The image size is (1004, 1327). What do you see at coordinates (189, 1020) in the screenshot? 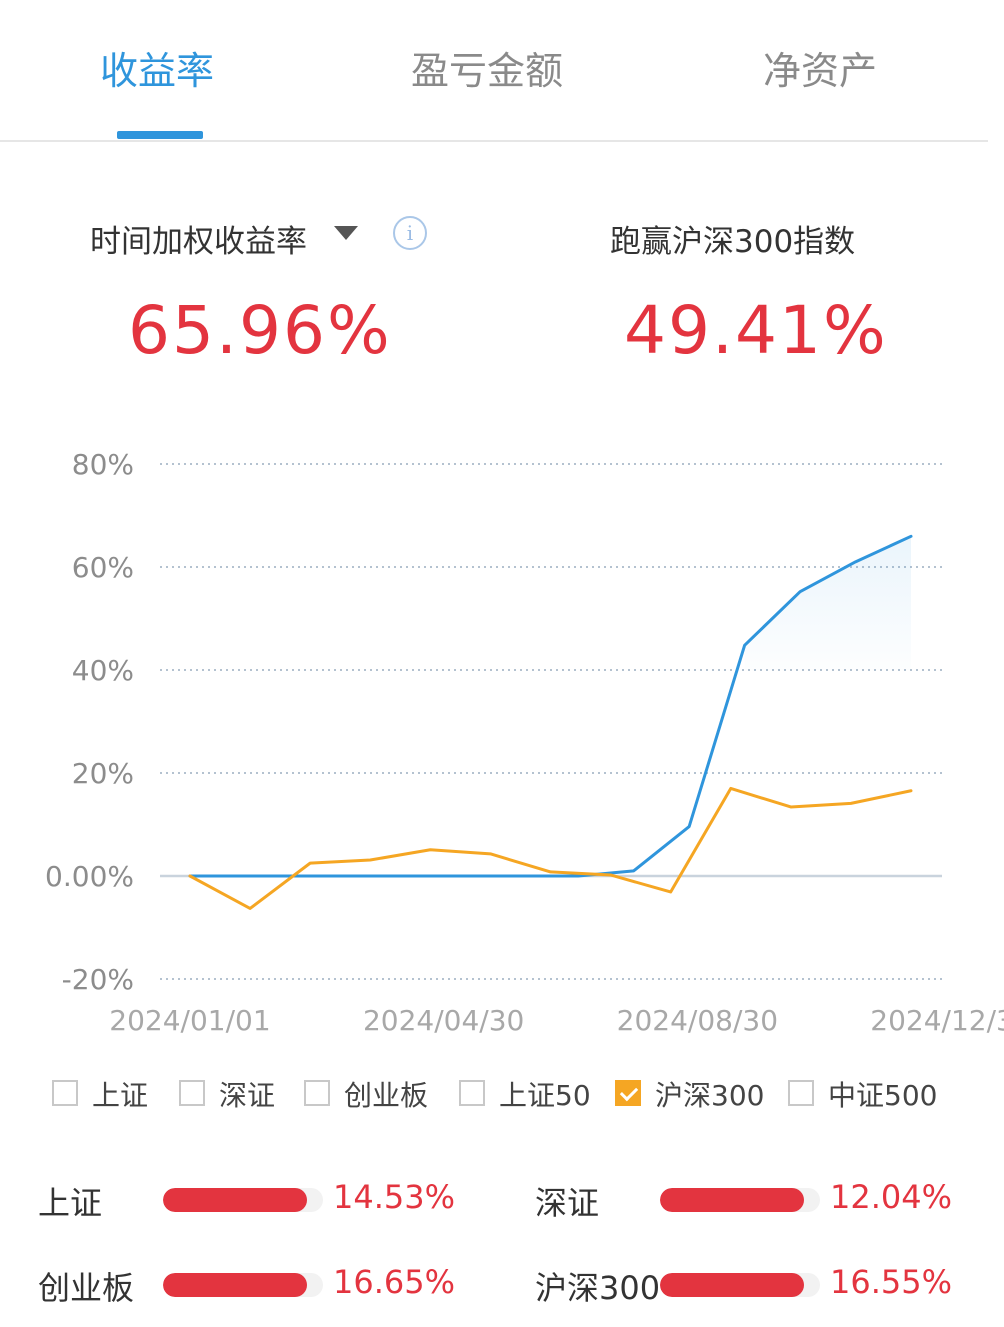
I see `x-tick-label: 2024/01/01` at bounding box center [189, 1020].